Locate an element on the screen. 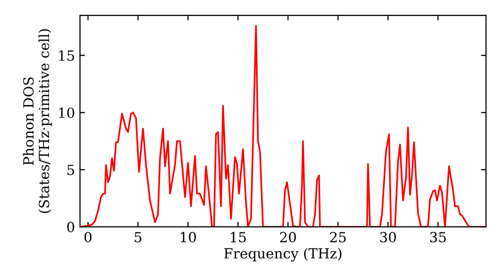  x-tick-label: 20 is located at coordinates (288, 237).